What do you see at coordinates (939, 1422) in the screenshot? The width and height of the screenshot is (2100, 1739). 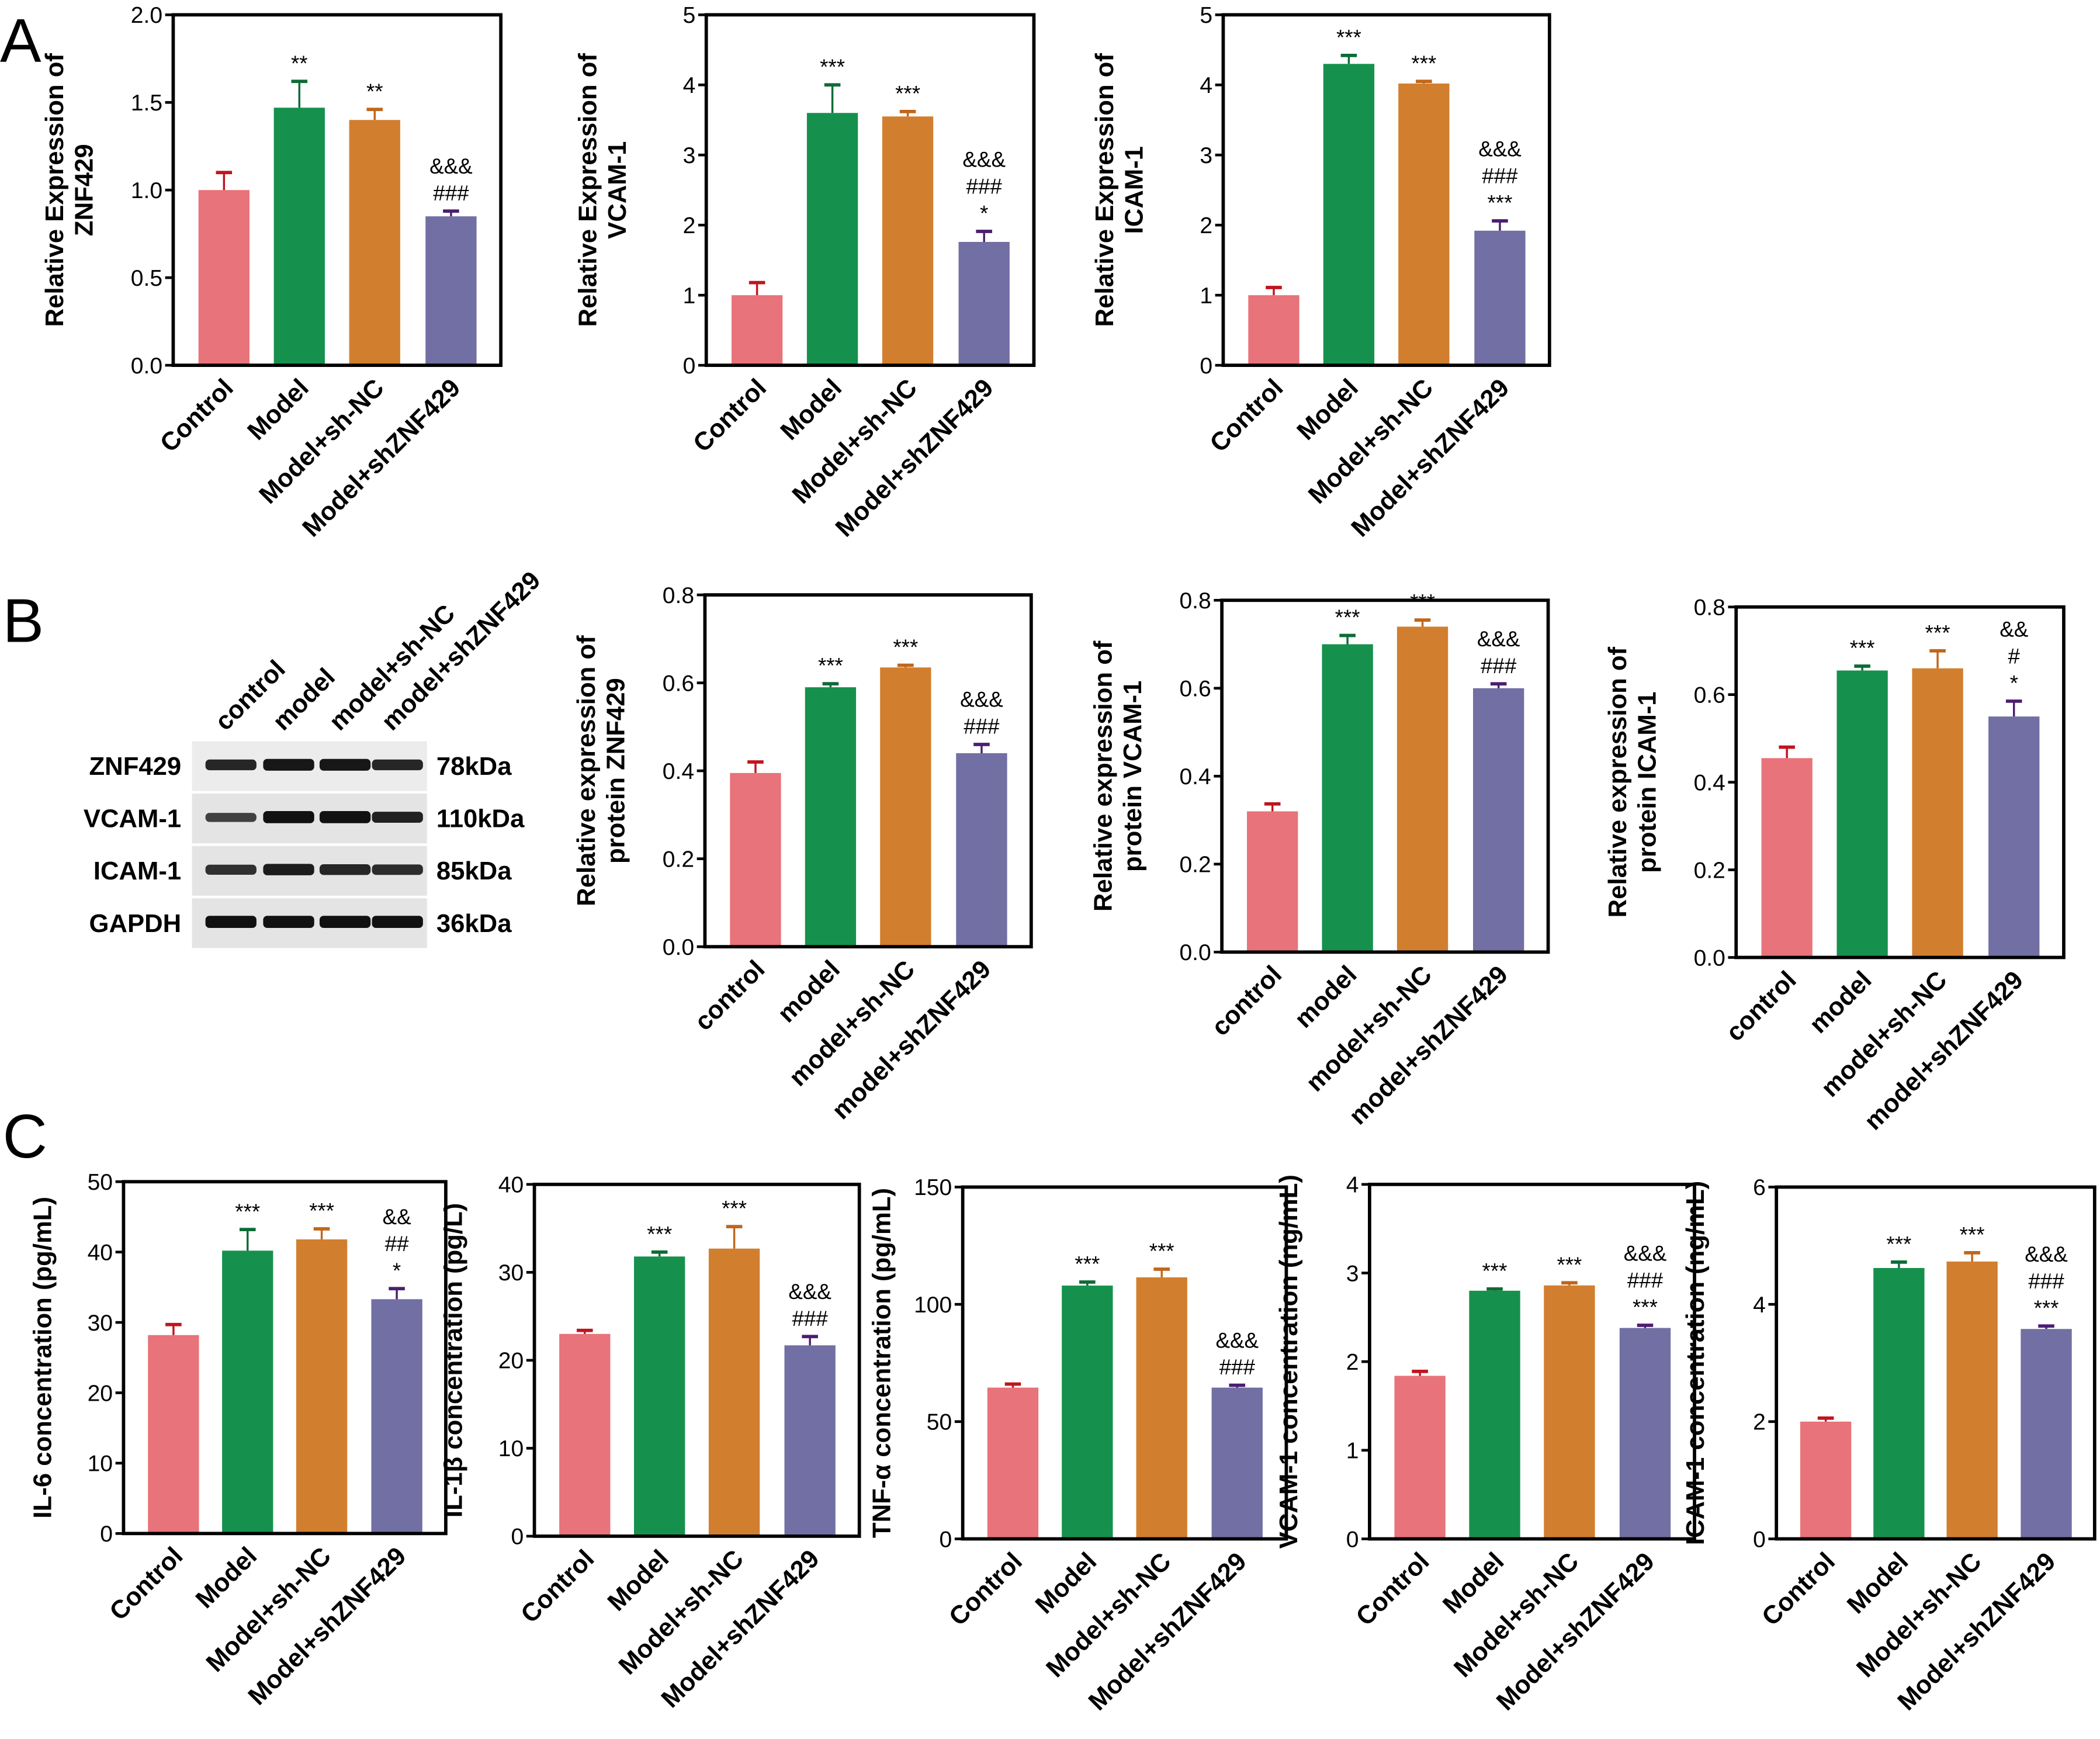 I see `y-tick-label: 50` at bounding box center [939, 1422].